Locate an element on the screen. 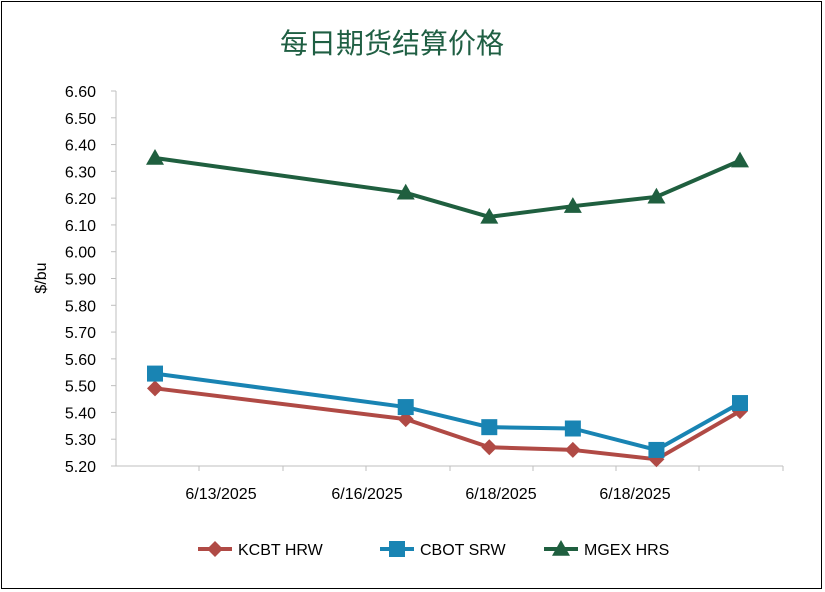 This screenshot has height=592, width=825. y-tick-label: 6.30 is located at coordinates (80, 172).